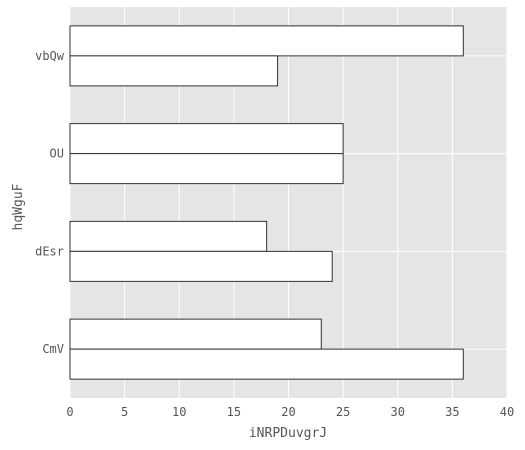  Describe the element at coordinates (124, 412) in the screenshot. I see `x-tick-label: 5` at that location.